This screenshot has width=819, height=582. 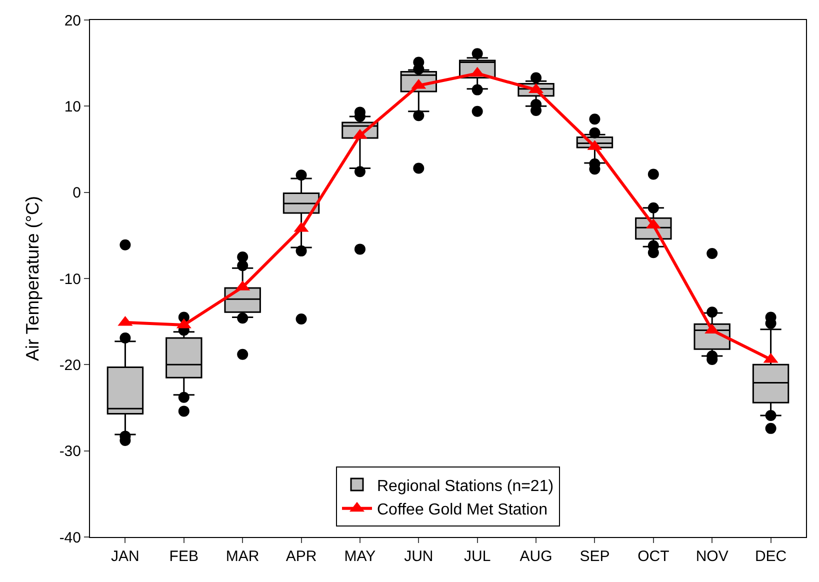 I want to click on legend-label: Coffee Gold Met Station, so click(x=462, y=510).